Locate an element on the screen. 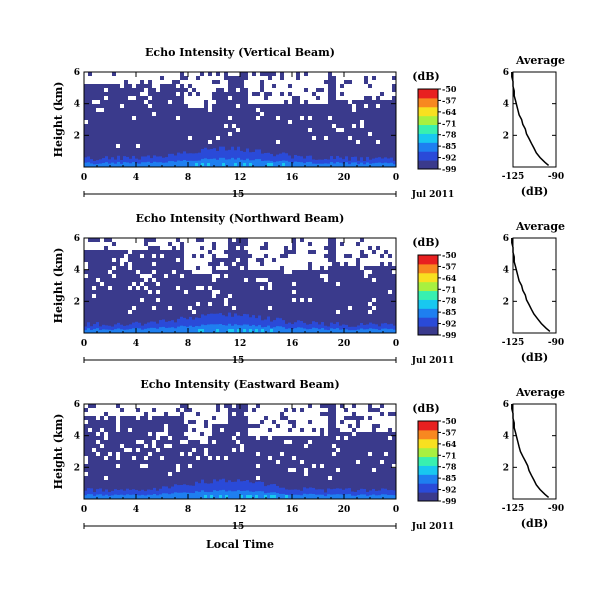 The height and width of the screenshot is (603, 613). surface-echo is located at coordinates (240, 156).